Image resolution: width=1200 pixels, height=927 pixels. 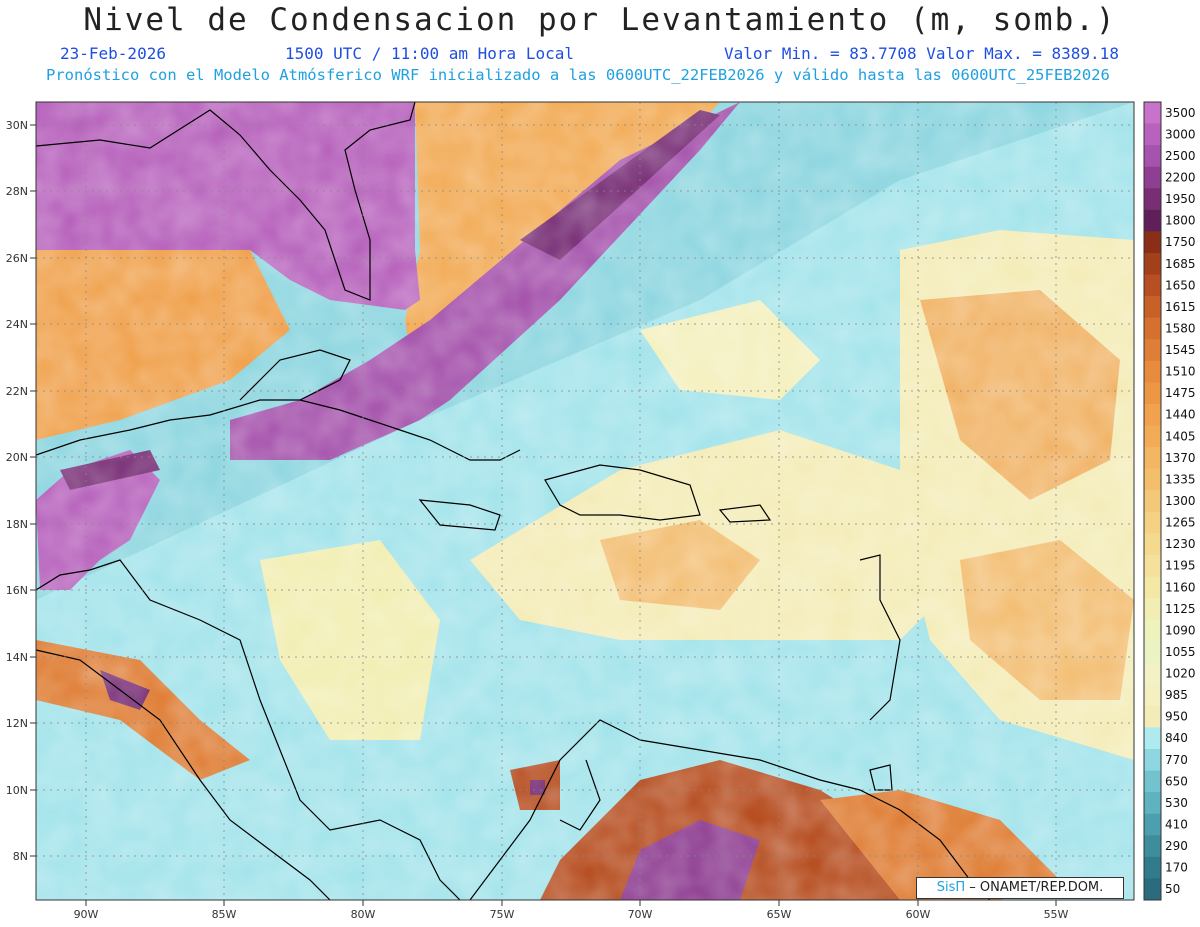 What do you see at coordinates (224, 914) in the screenshot?
I see `lon-label: 85W` at bounding box center [224, 914].